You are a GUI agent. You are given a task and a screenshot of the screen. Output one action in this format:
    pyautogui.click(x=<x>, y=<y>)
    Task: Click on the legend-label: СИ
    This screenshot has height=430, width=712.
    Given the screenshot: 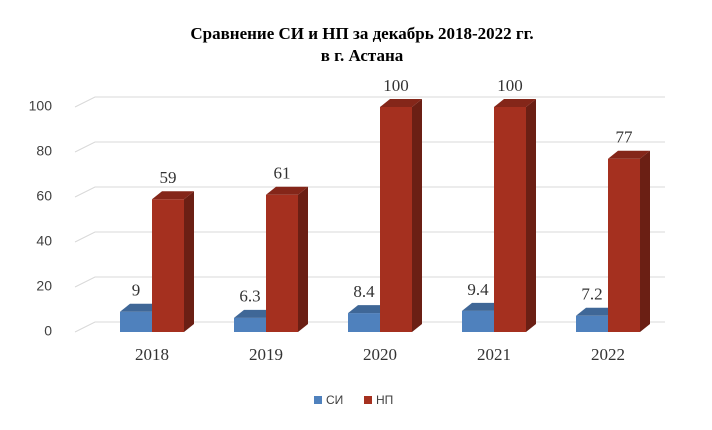 What is the action you would take?
    pyautogui.click(x=334, y=400)
    